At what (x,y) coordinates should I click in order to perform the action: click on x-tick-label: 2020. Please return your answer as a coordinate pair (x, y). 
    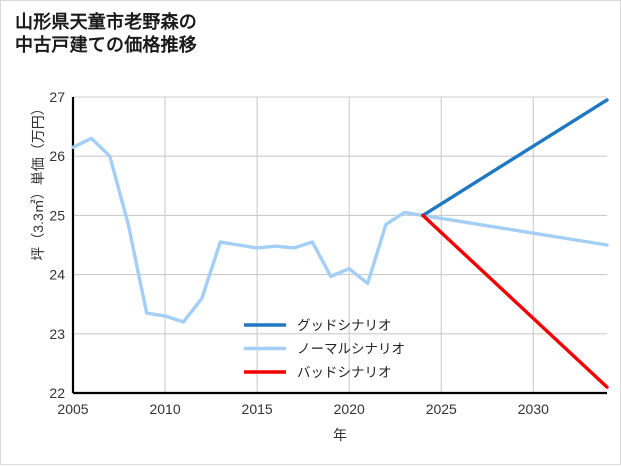
    Looking at the image, I should click on (349, 409).